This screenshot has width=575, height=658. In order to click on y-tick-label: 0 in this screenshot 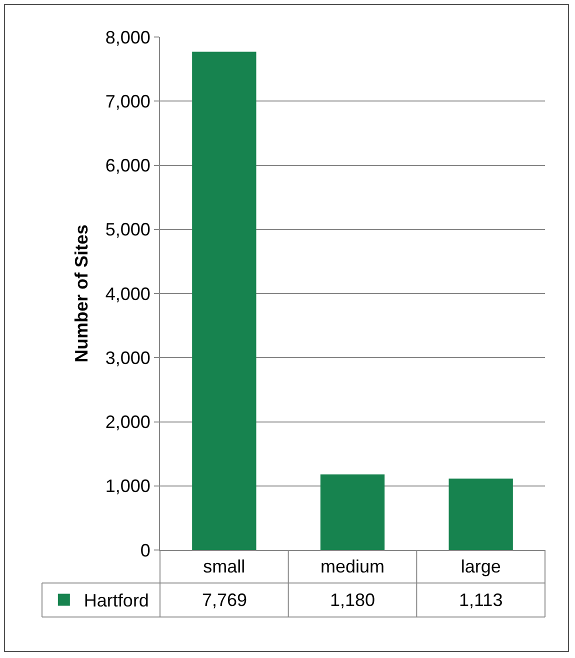, I will do `click(145, 550)`.